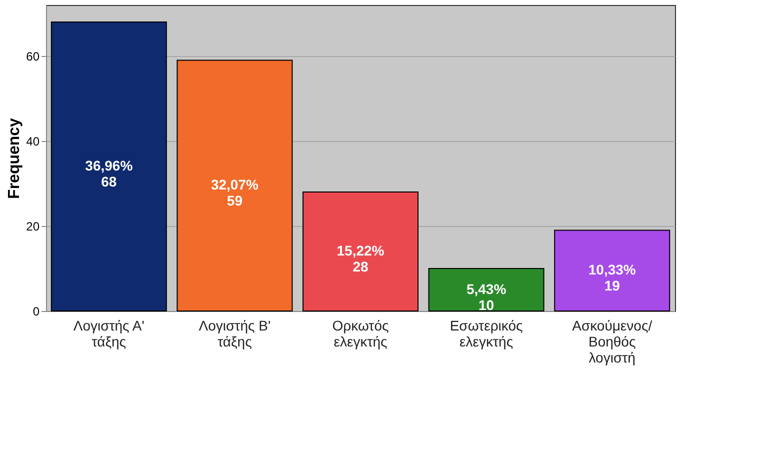 The height and width of the screenshot is (464, 781). What do you see at coordinates (36, 311) in the screenshot?
I see `y-tick-label: 0` at bounding box center [36, 311].